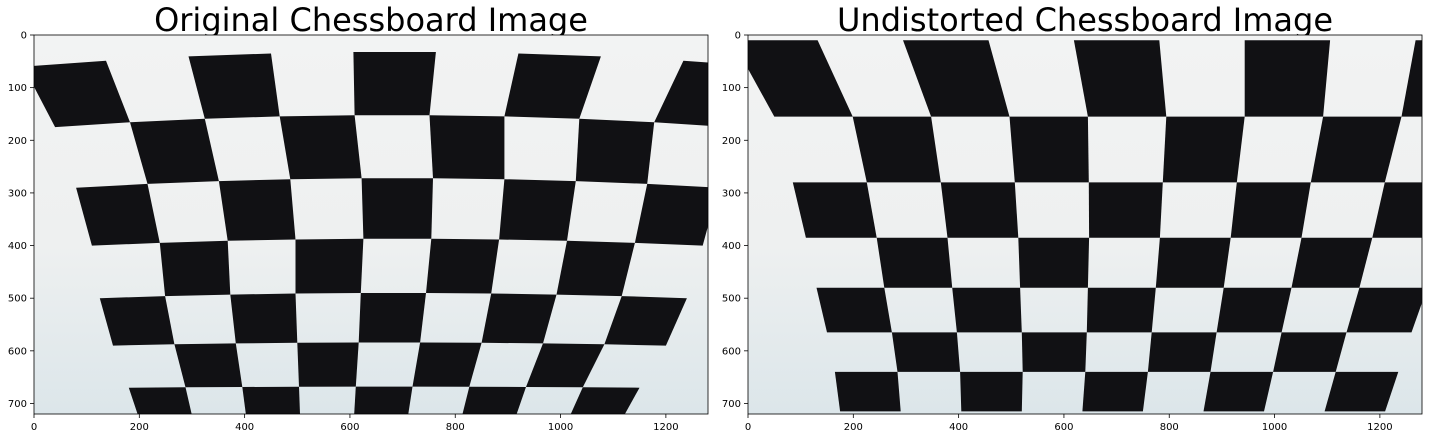 The height and width of the screenshot is (438, 1431). What do you see at coordinates (1085, 20) in the screenshot?
I see `undistorted-image-title: Undistorted Chessboard Image` at bounding box center [1085, 20].